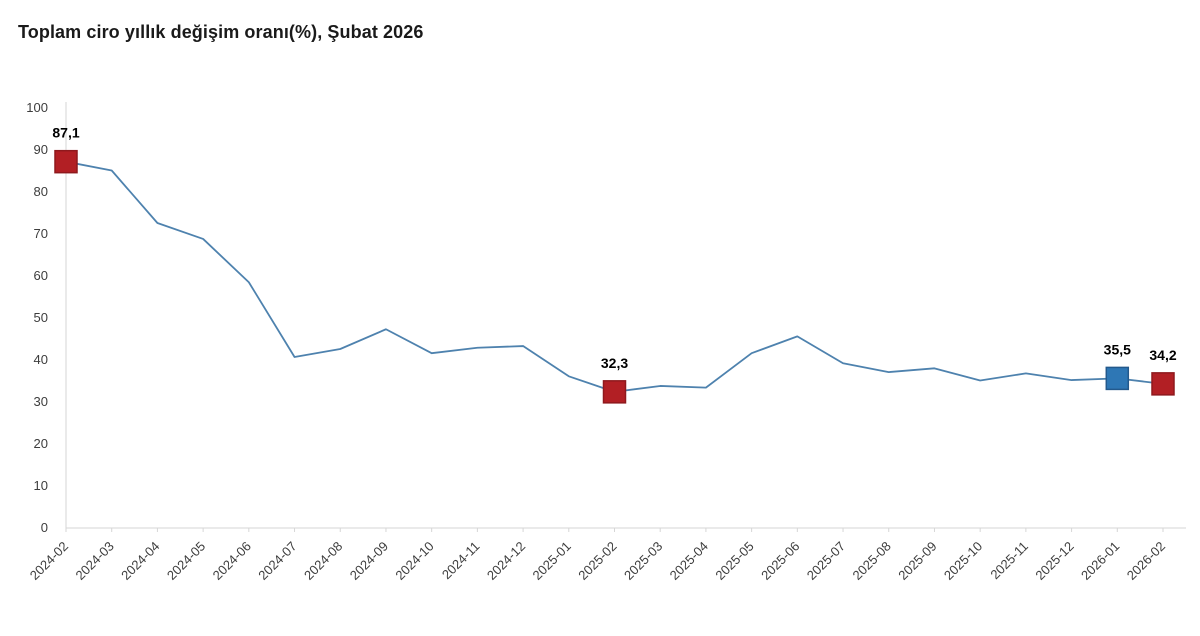 The width and height of the screenshot is (1200, 636). Describe the element at coordinates (872, 561) in the screenshot. I see `x-axis-tick-label: 2025-08` at that location.